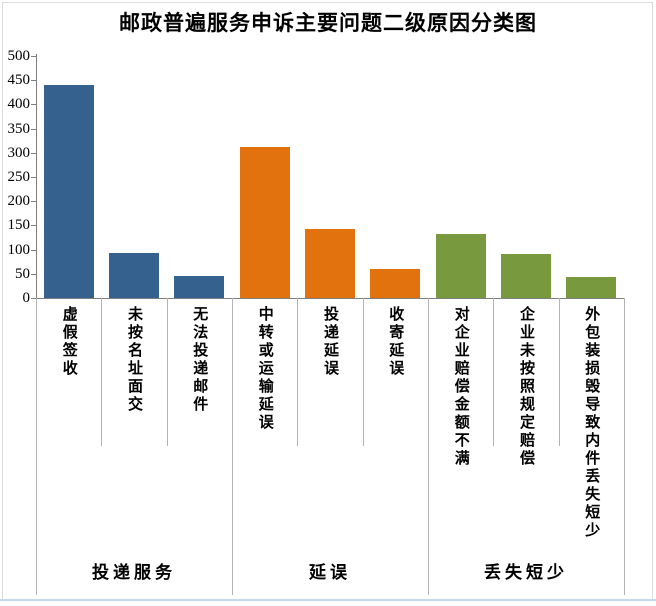 The image size is (656, 606). Describe the element at coordinates (26, 298) in the screenshot. I see `y-axis-tick-label: 0` at that location.